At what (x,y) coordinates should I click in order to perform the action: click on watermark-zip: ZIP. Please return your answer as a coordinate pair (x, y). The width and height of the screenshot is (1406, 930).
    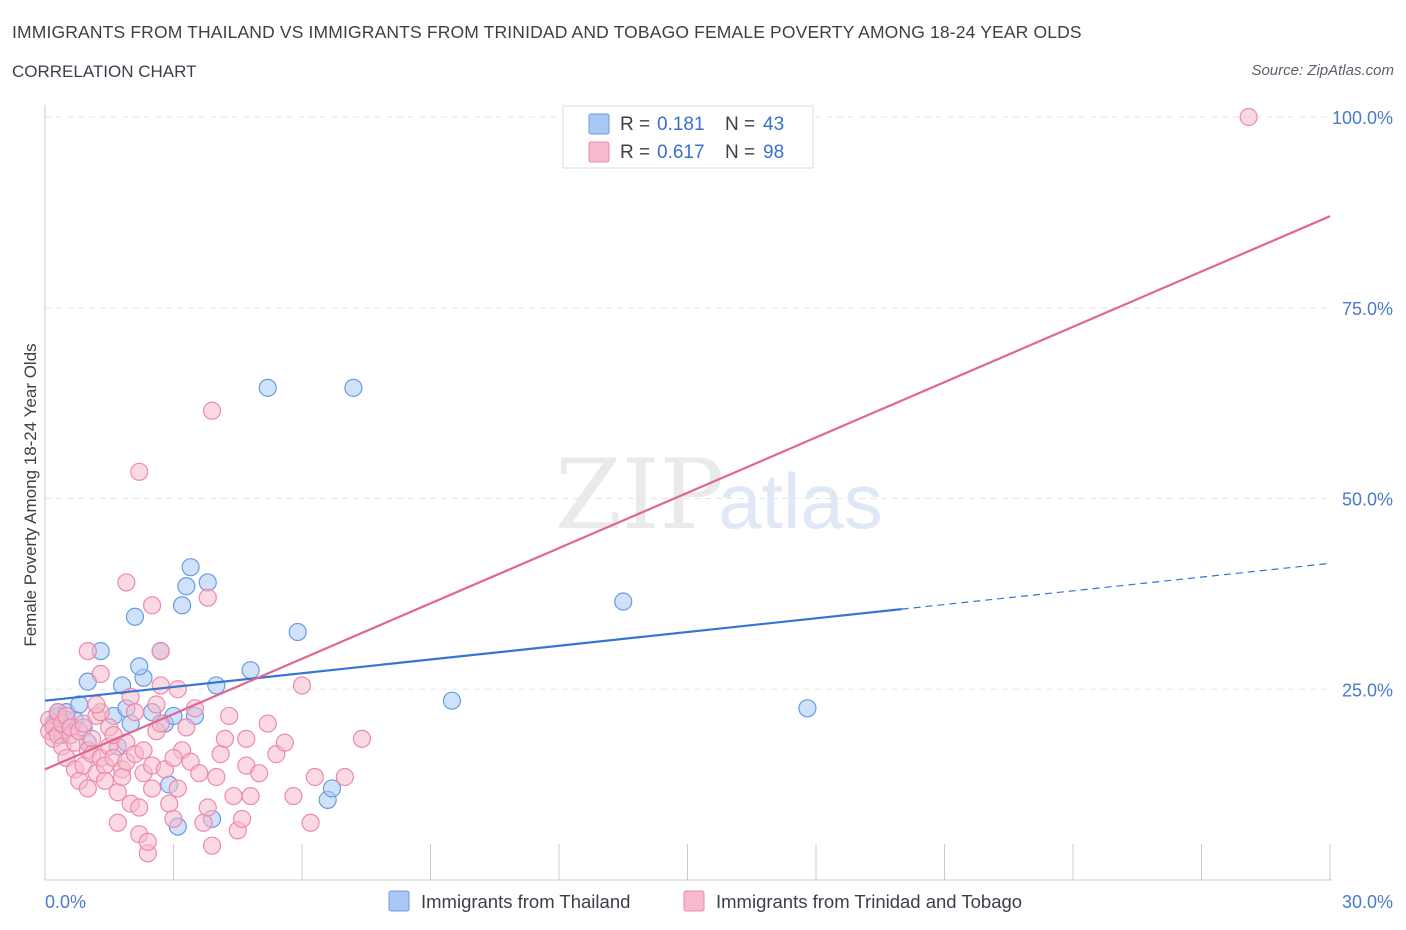
    Looking at the image, I should click on (639, 495).